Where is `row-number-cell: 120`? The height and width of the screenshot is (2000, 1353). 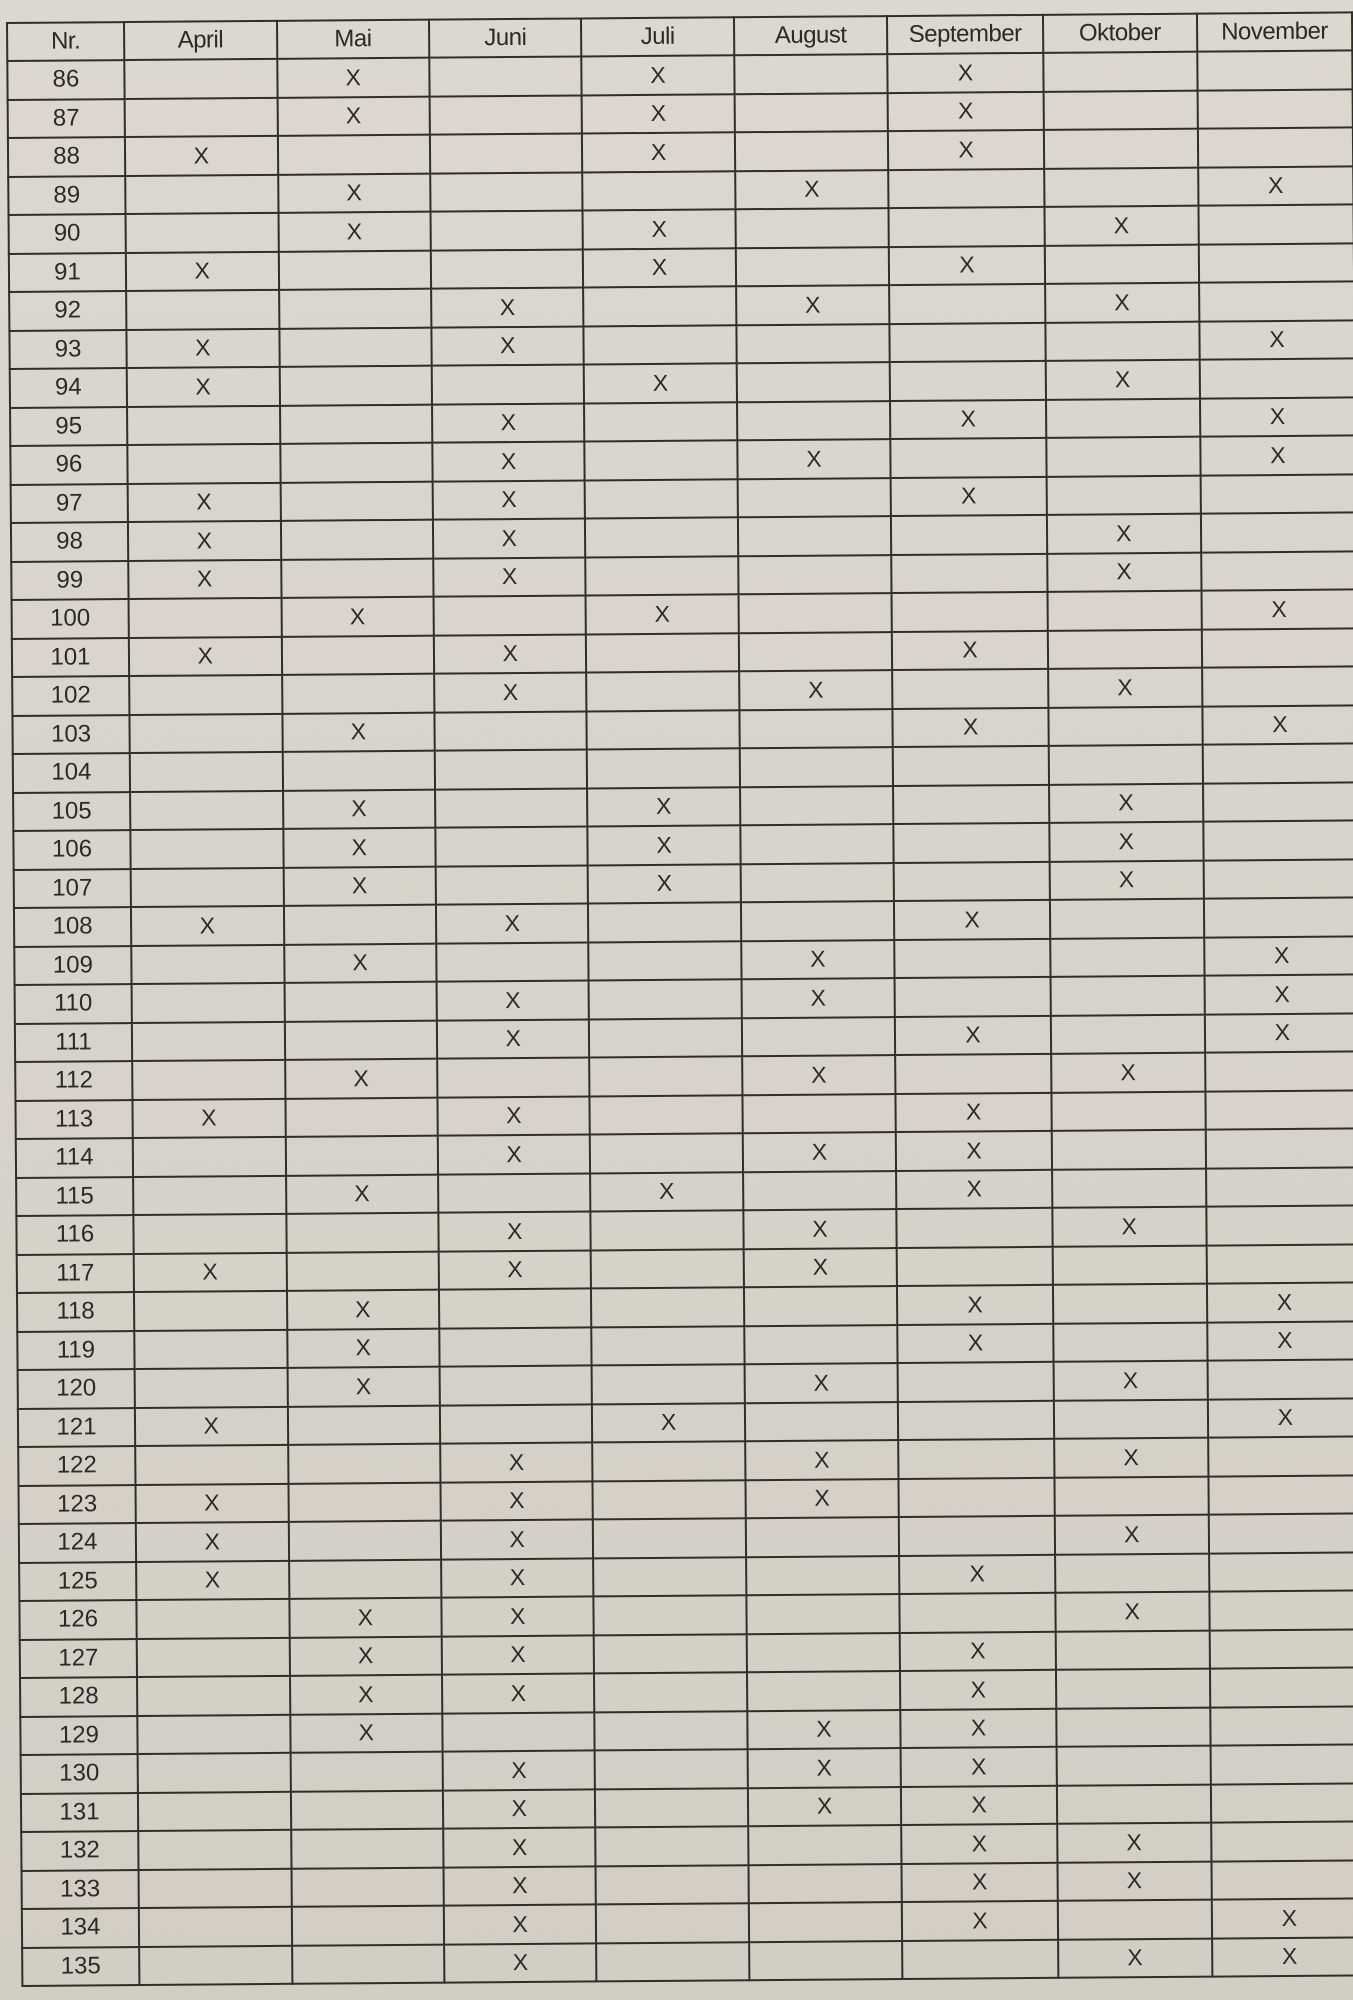
row-number-cell: 120 is located at coordinates (76, 1389).